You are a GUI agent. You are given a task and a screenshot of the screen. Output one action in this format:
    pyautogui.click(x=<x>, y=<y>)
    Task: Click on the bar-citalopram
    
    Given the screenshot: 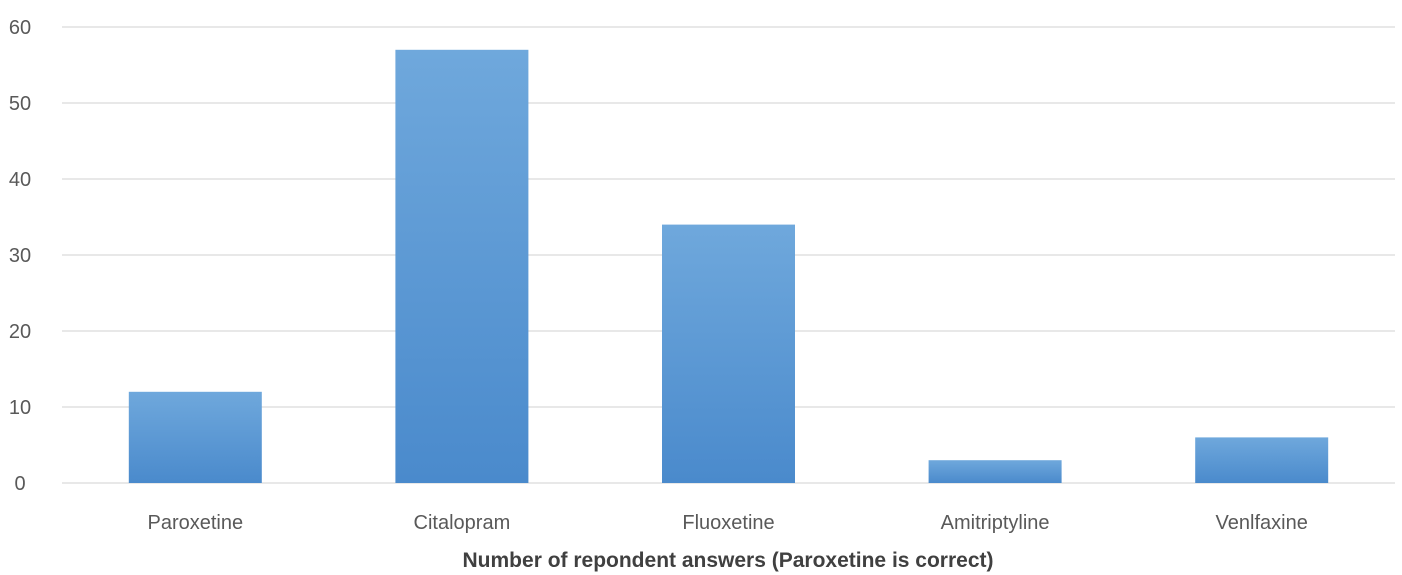 What is the action you would take?
    pyautogui.click(x=462, y=266)
    